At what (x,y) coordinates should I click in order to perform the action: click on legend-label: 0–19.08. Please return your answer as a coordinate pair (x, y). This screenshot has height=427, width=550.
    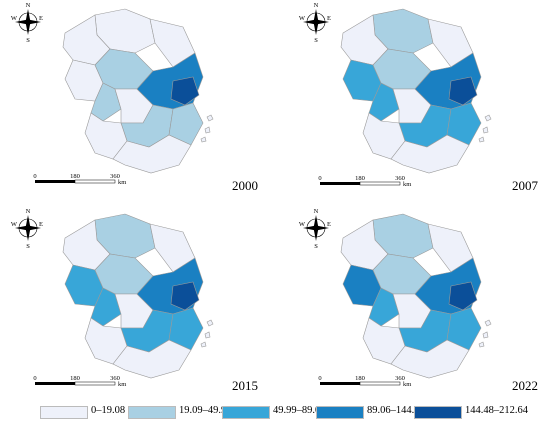
    Looking at the image, I should click on (108, 410).